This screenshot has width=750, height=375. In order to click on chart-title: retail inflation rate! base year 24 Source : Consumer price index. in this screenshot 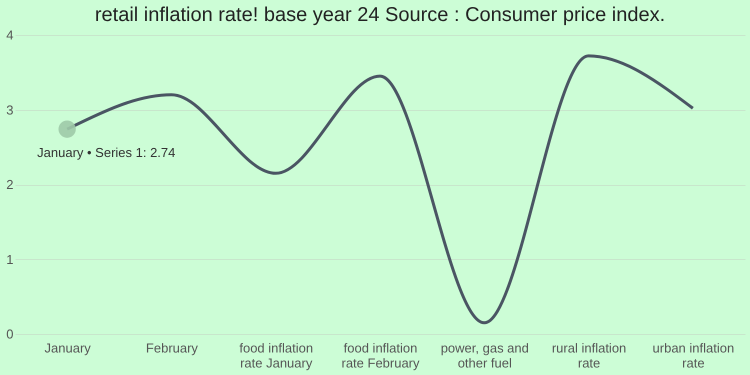, I will do `click(380, 15)`.